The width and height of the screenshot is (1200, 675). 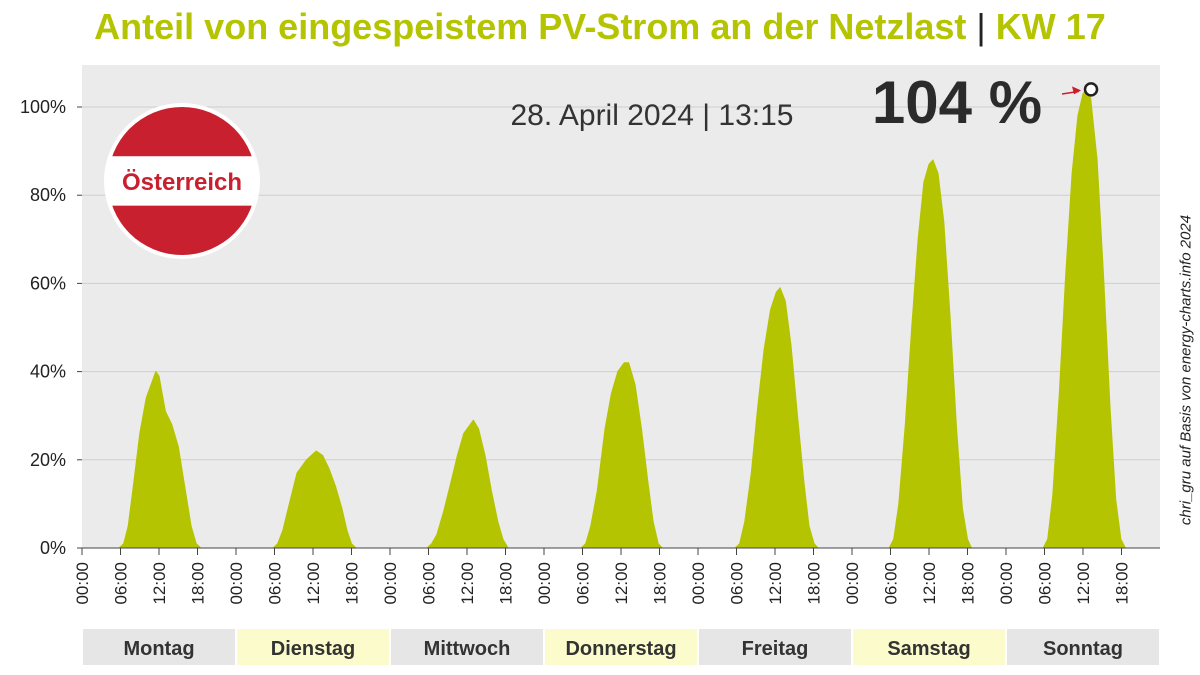 I want to click on day-label: Samstag, so click(x=928, y=649).